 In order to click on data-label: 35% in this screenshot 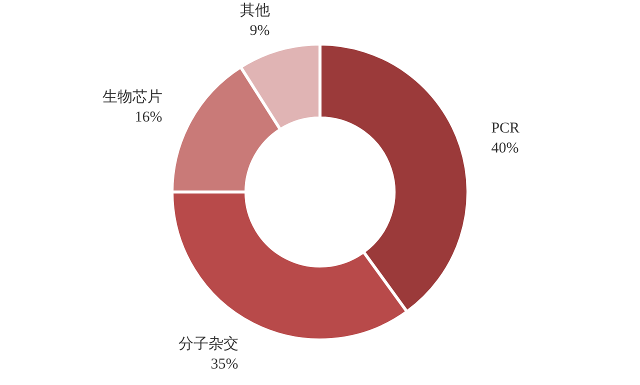, I will do `click(224, 364)`.